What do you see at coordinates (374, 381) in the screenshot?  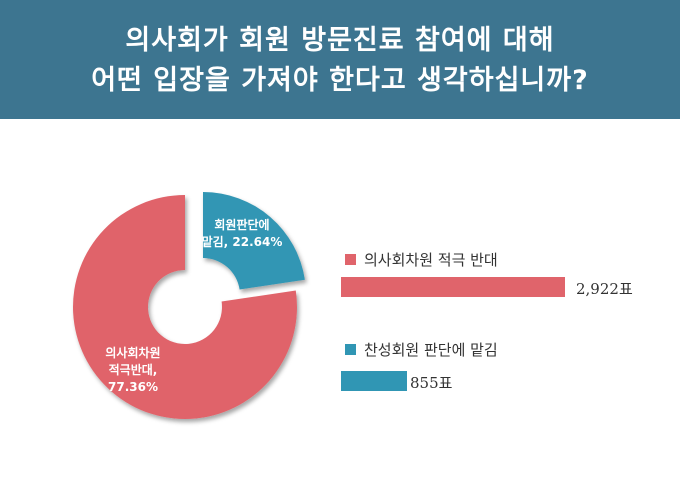 I see `bar-defer` at bounding box center [374, 381].